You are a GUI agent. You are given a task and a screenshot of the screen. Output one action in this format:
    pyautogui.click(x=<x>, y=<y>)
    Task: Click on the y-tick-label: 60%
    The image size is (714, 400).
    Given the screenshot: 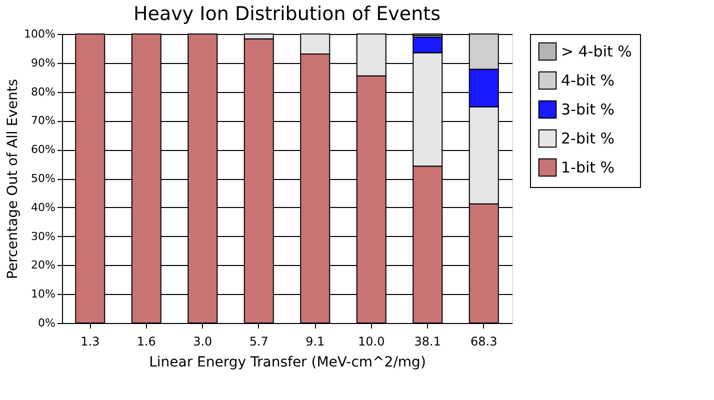 What is the action you would take?
    pyautogui.click(x=43, y=149)
    